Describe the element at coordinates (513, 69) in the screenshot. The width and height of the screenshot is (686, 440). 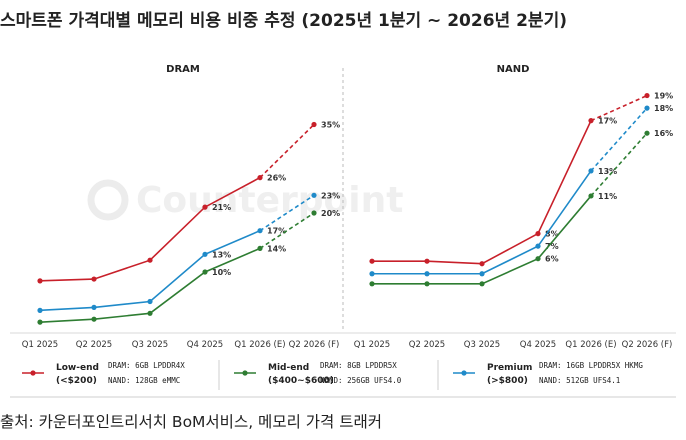
I see `panel-title: NAND` at that location.